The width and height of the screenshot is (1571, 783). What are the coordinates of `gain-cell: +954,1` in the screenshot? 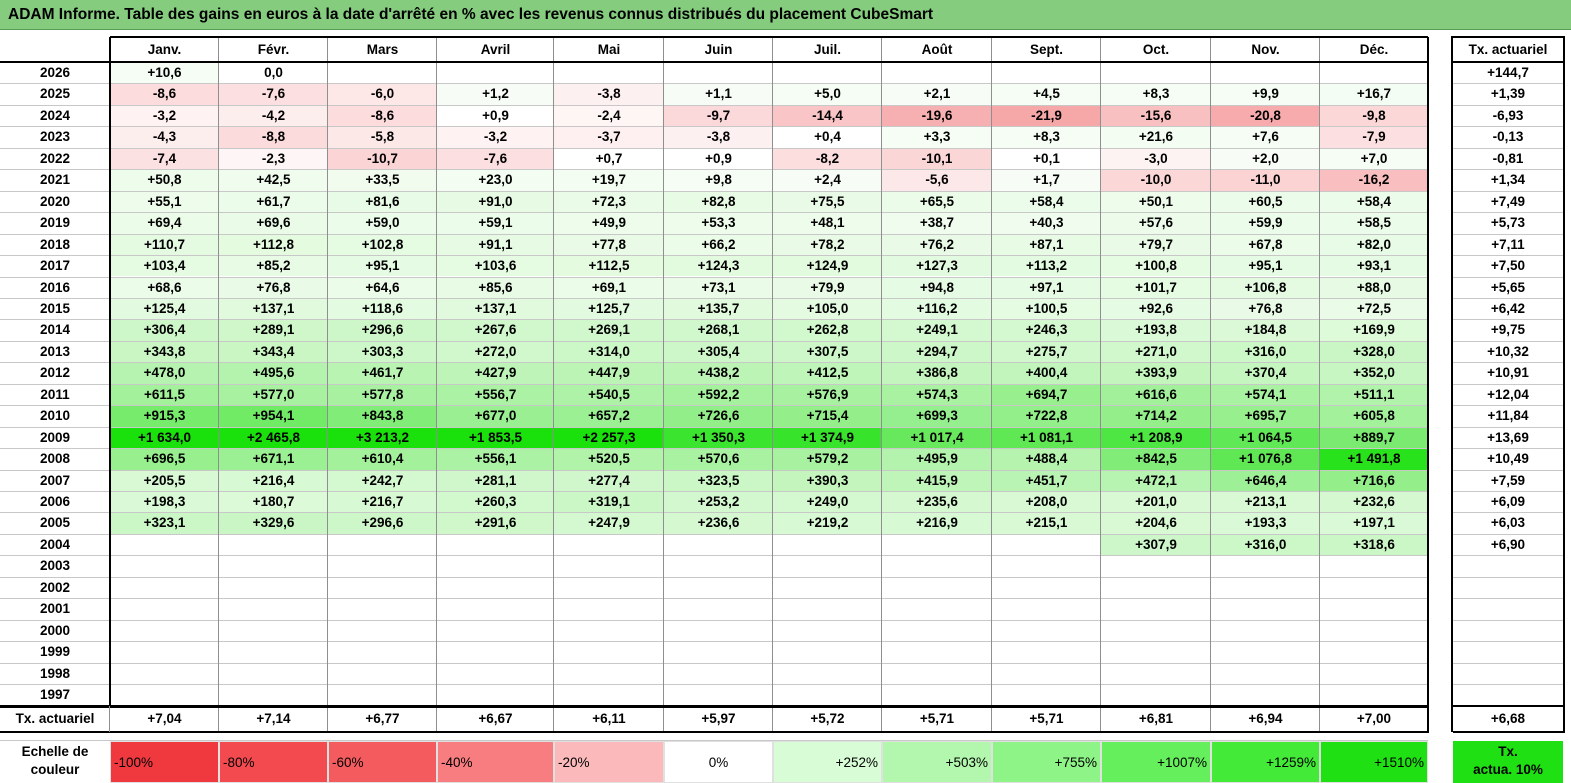 It's located at (273, 416).